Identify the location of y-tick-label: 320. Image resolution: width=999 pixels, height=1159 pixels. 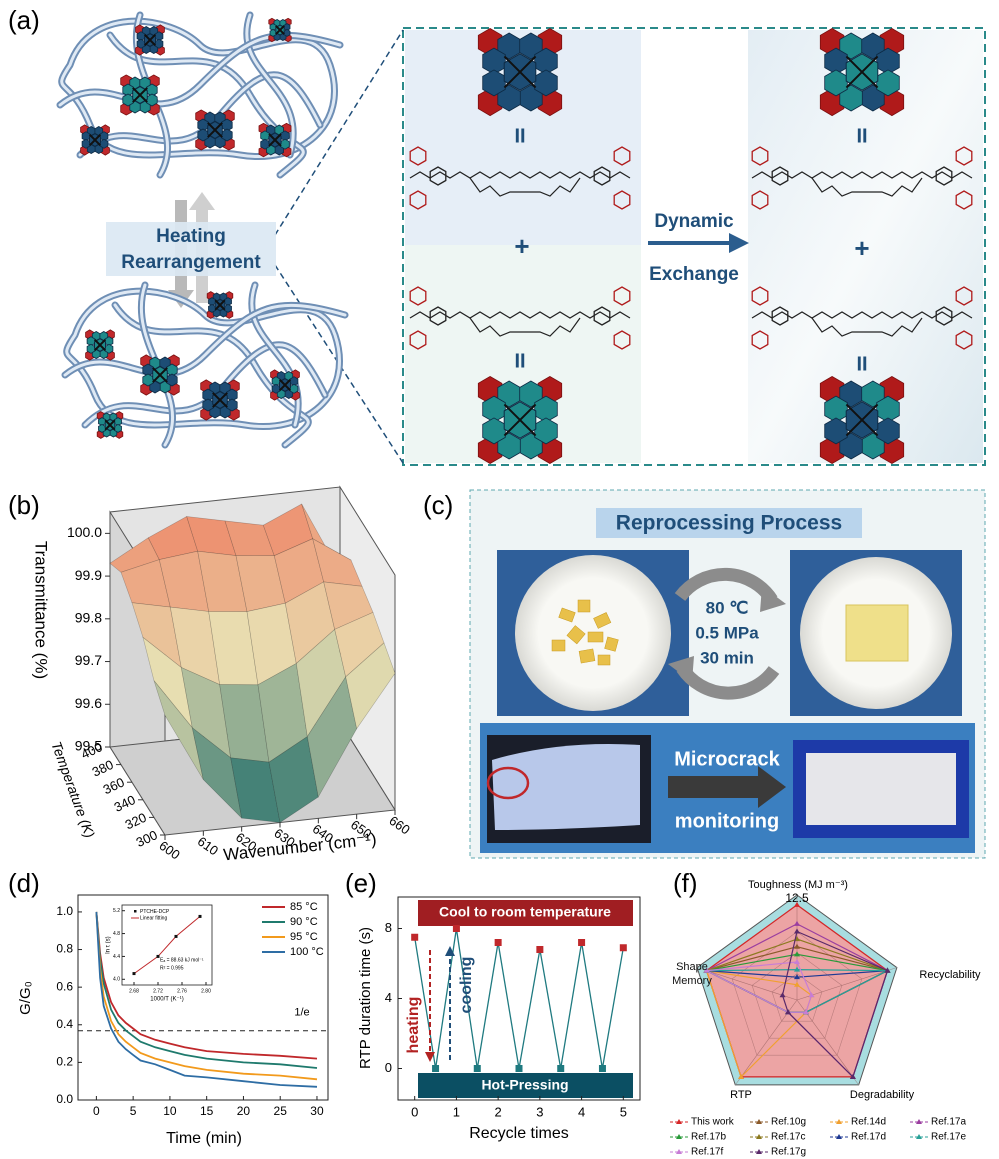
(136, 821).